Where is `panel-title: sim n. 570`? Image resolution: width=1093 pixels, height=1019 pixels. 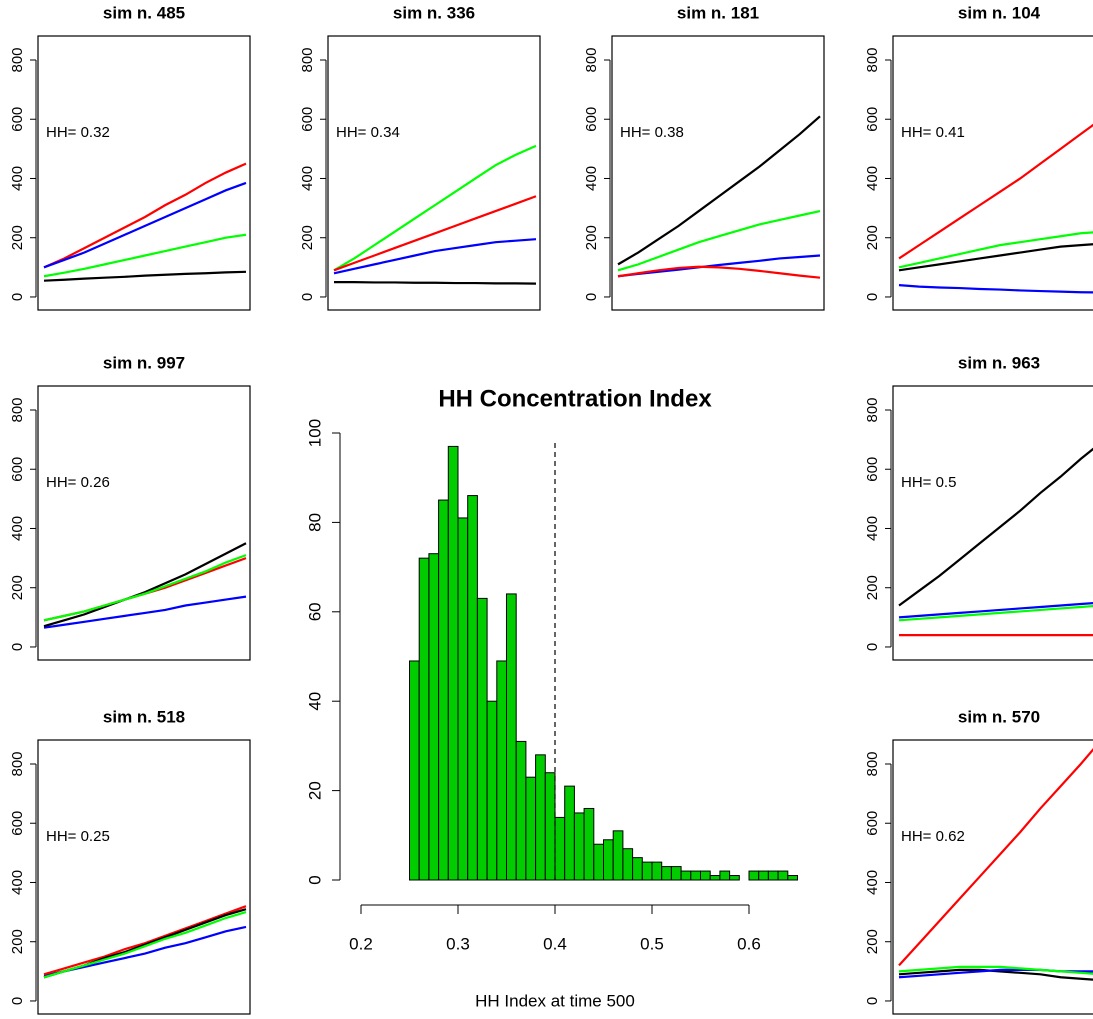 panel-title: sim n. 570 is located at coordinates (999, 716).